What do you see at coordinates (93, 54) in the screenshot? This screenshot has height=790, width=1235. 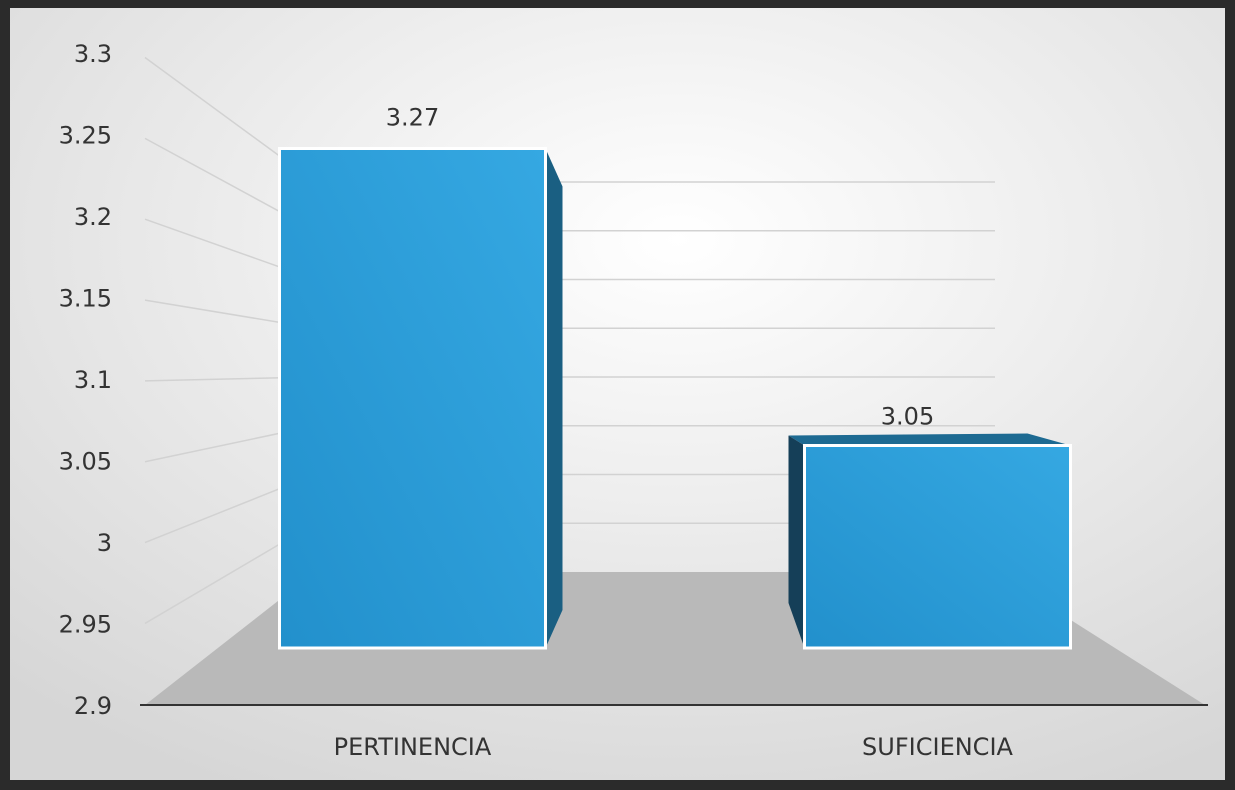 I see `y-tick-label: 3.3` at bounding box center [93, 54].